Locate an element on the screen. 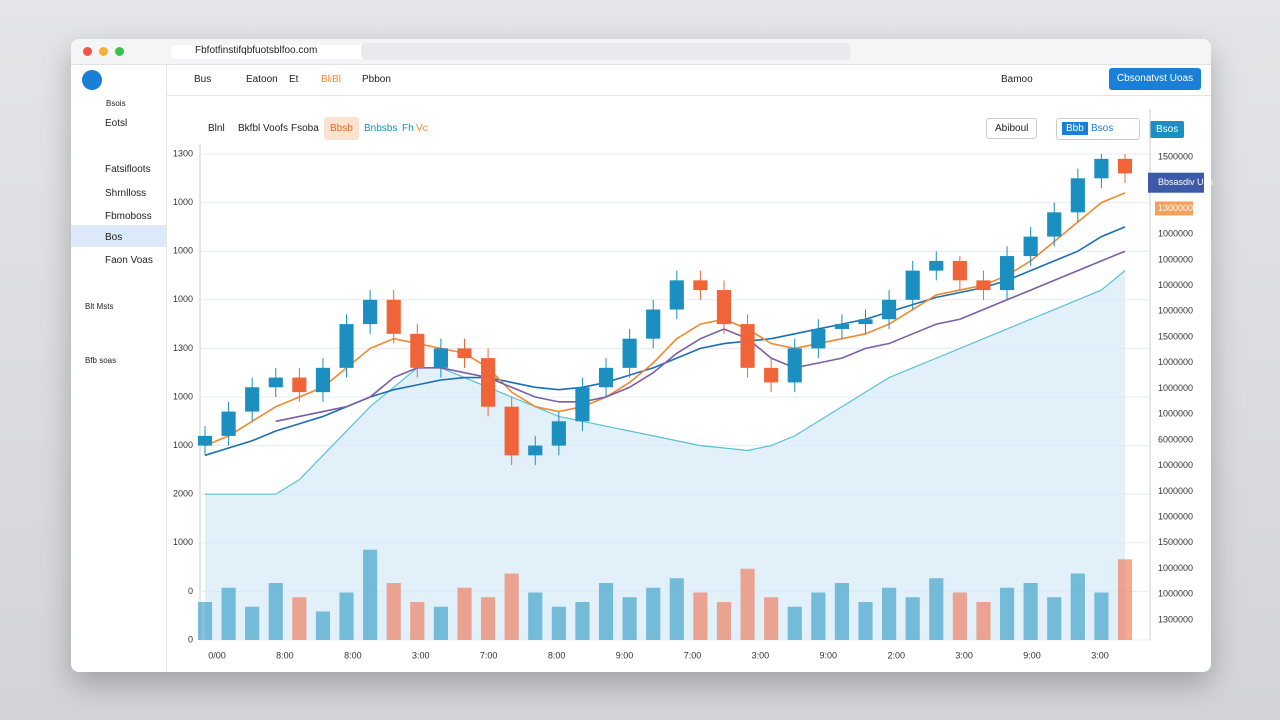 This screenshot has width=1280, height=720. toolbar-item: Pbbon is located at coordinates (376, 79).